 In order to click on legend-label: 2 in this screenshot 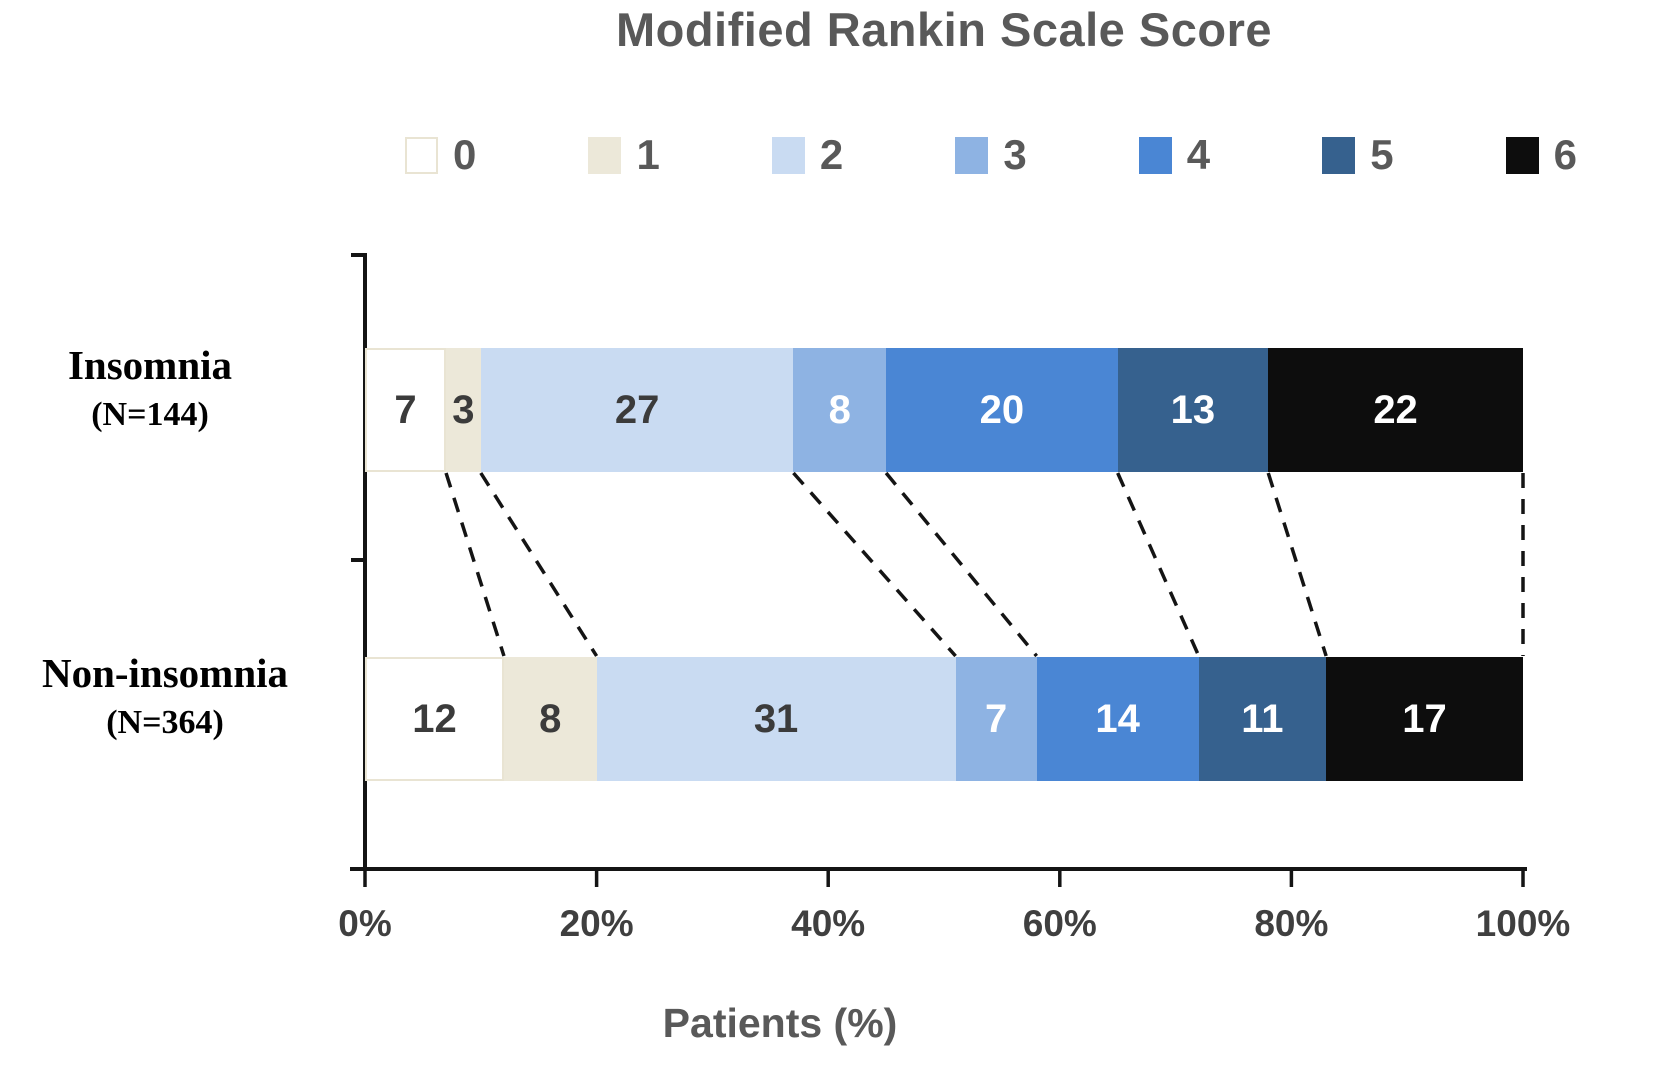, I will do `click(831, 154)`.